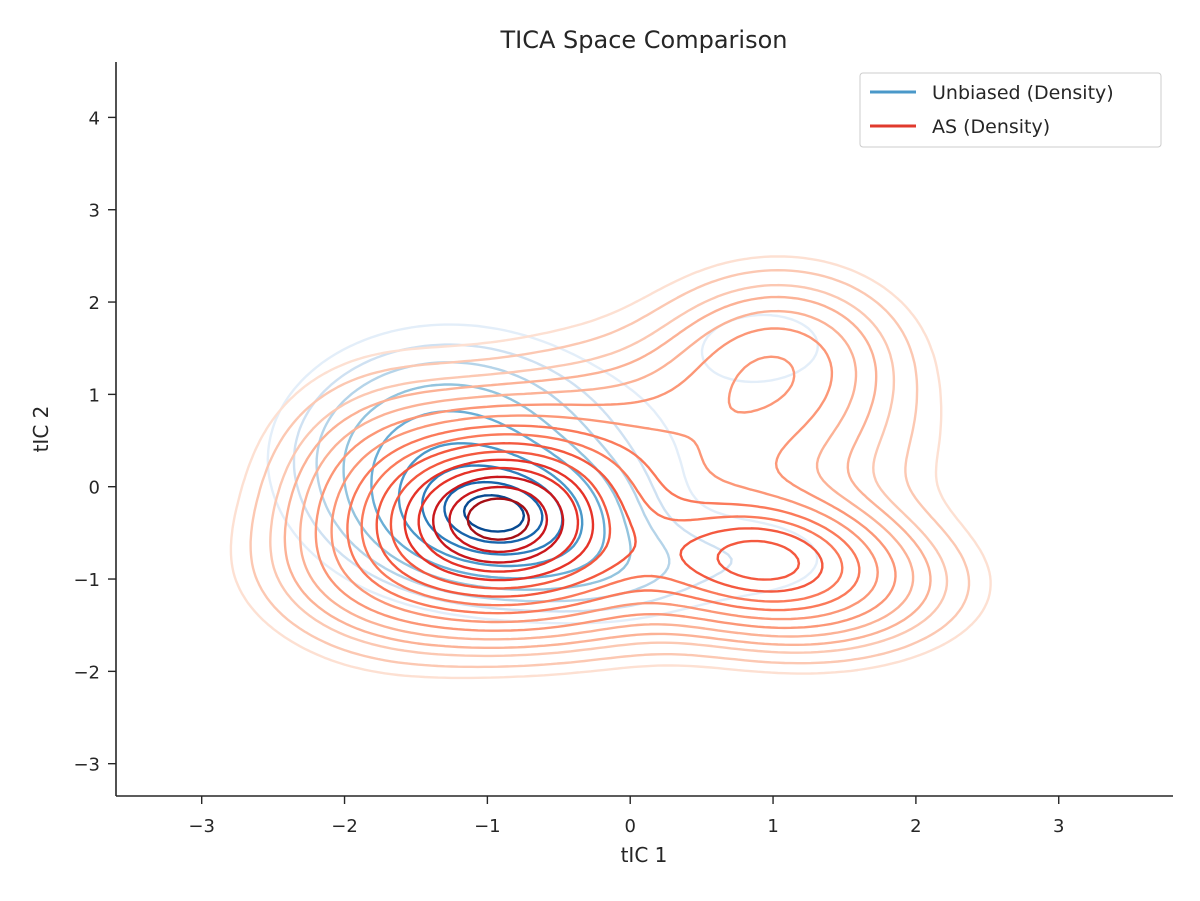 The image size is (1200, 901). I want to click on x-tick-label: 0, so click(629, 826).